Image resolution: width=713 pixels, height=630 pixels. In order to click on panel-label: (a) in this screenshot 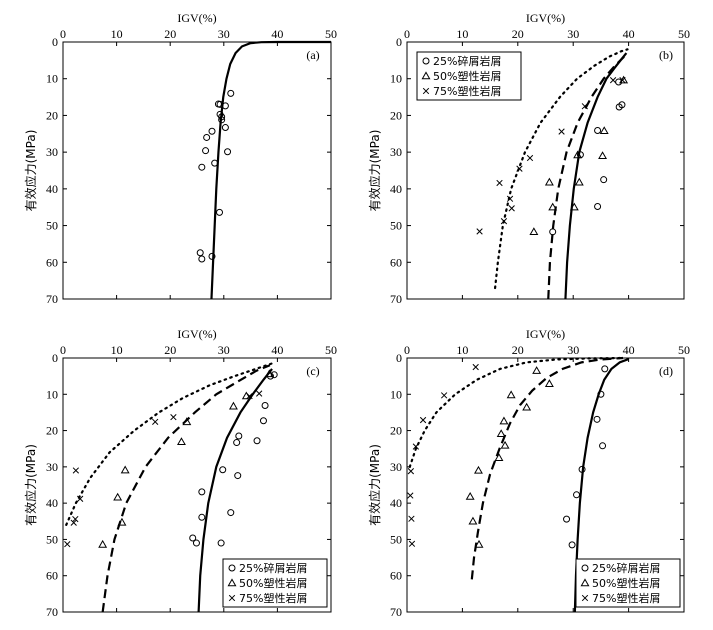, I will do `click(312, 55)`.